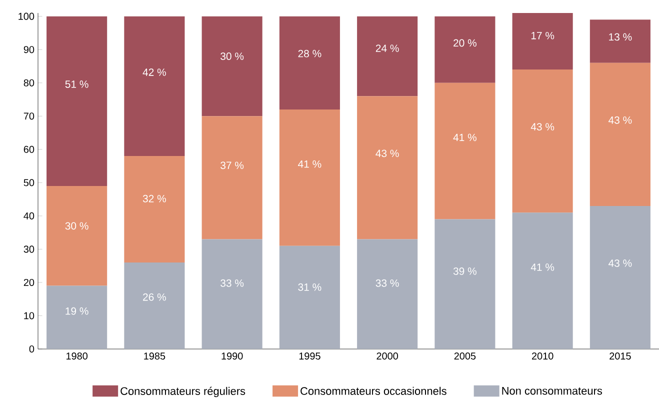 The width and height of the screenshot is (659, 419). Describe the element at coordinates (310, 287) in the screenshot. I see `data-label: 31 %` at that location.